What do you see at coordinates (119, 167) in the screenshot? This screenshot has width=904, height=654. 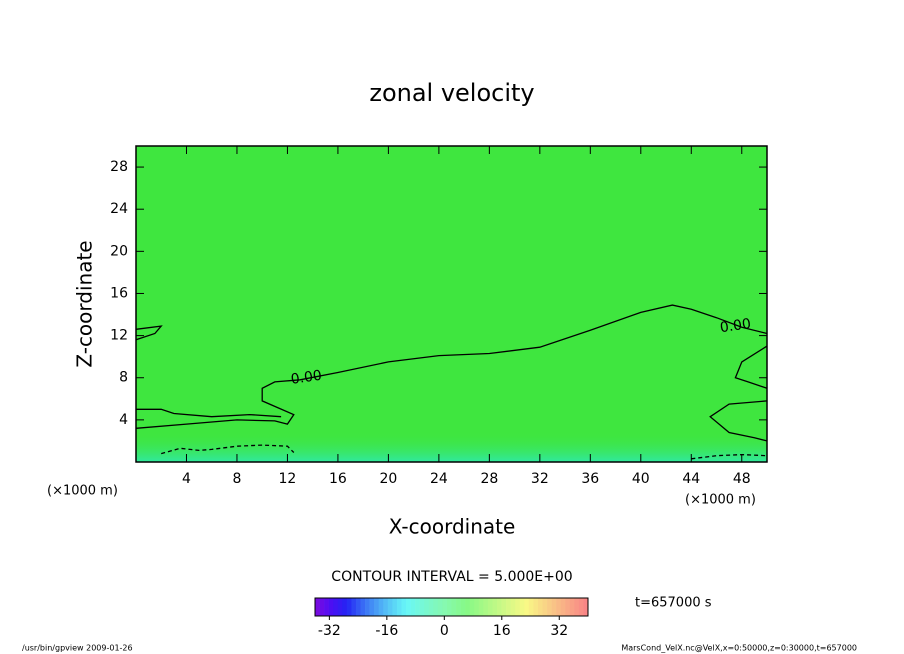 I see `y-tick-label: 28` at bounding box center [119, 167].